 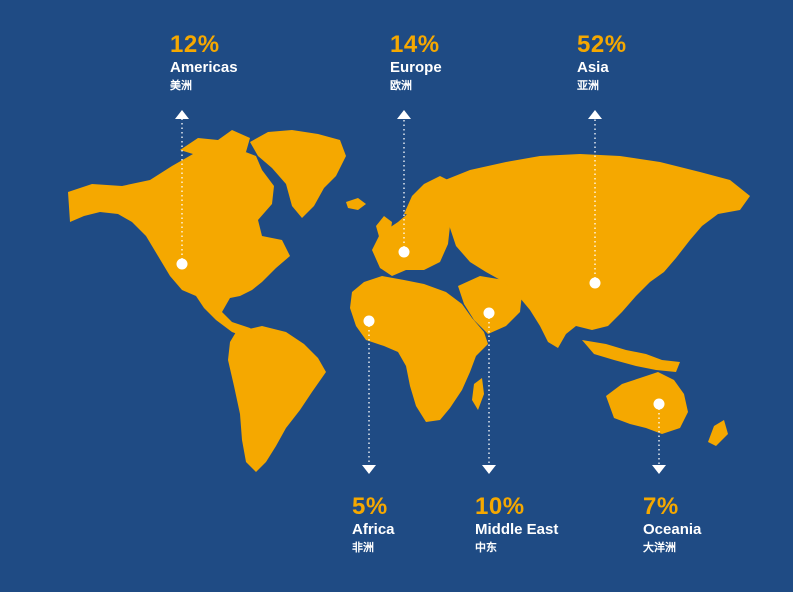 I want to click on marker-europe, so click(x=404, y=252).